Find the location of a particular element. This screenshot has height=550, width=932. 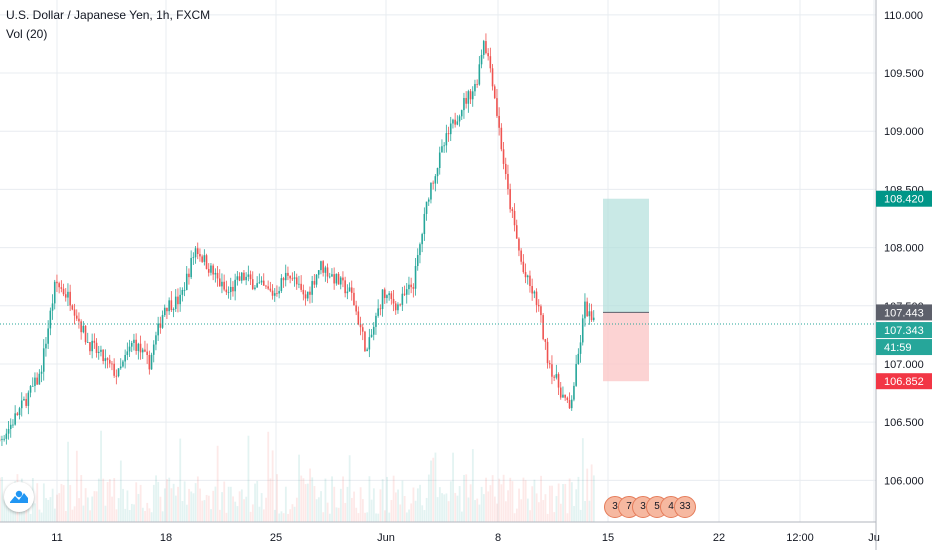

symbol-title: U.S. Dollar / Japanese Yen, 1h, FXCM is located at coordinates (108, 15).